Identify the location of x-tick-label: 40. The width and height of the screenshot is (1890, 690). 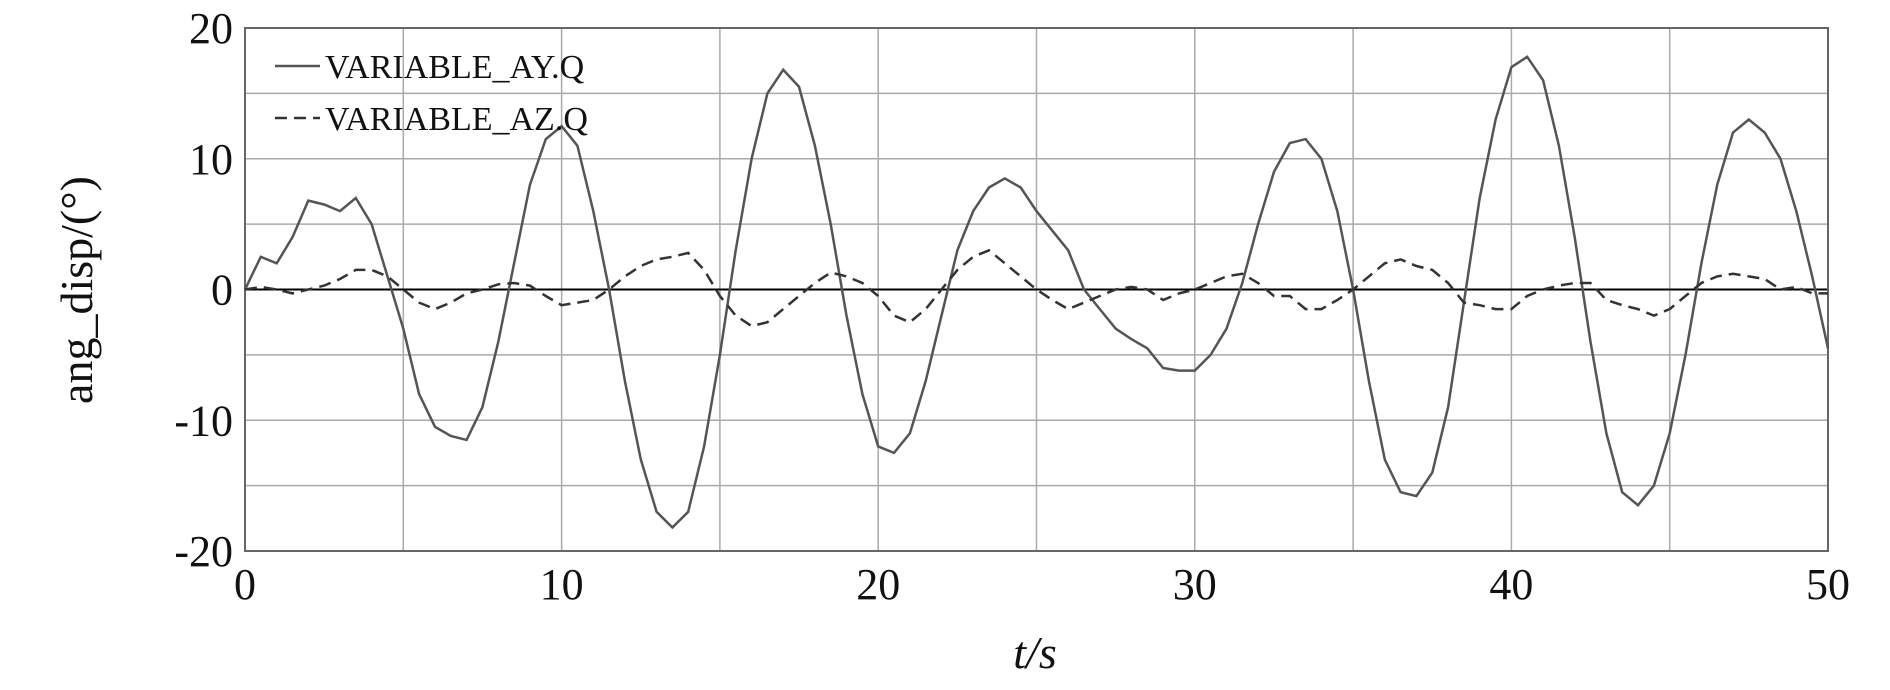
(1511, 584).